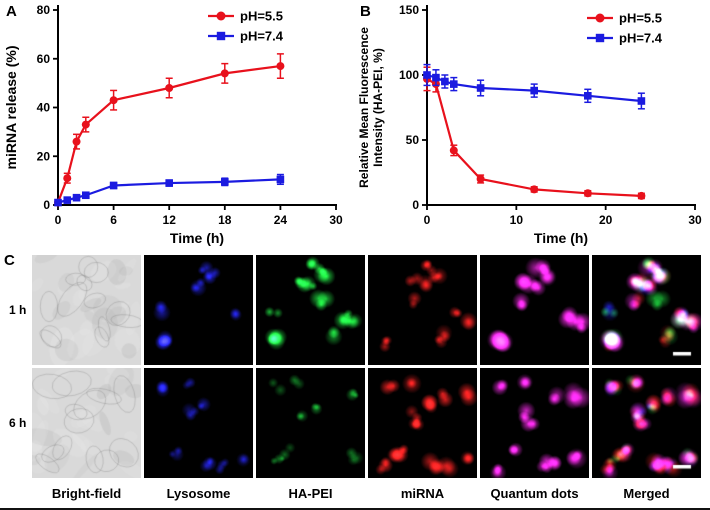 The image size is (710, 510). Describe the element at coordinates (365, 11) in the screenshot. I see `panel-b-label: B` at that location.